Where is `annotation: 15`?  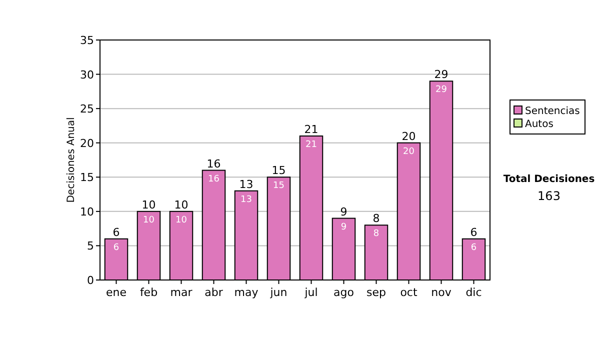
annotation: 15 is located at coordinates (278, 186).